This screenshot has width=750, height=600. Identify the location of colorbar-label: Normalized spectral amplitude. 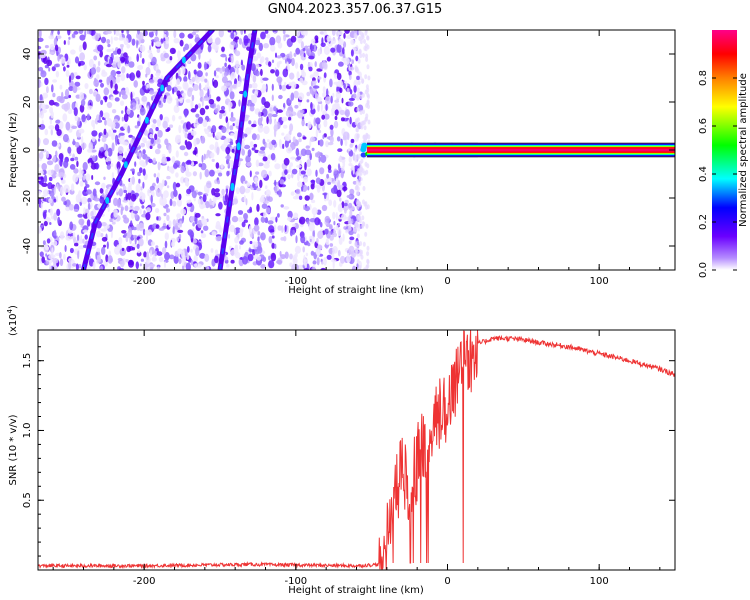
(743, 150).